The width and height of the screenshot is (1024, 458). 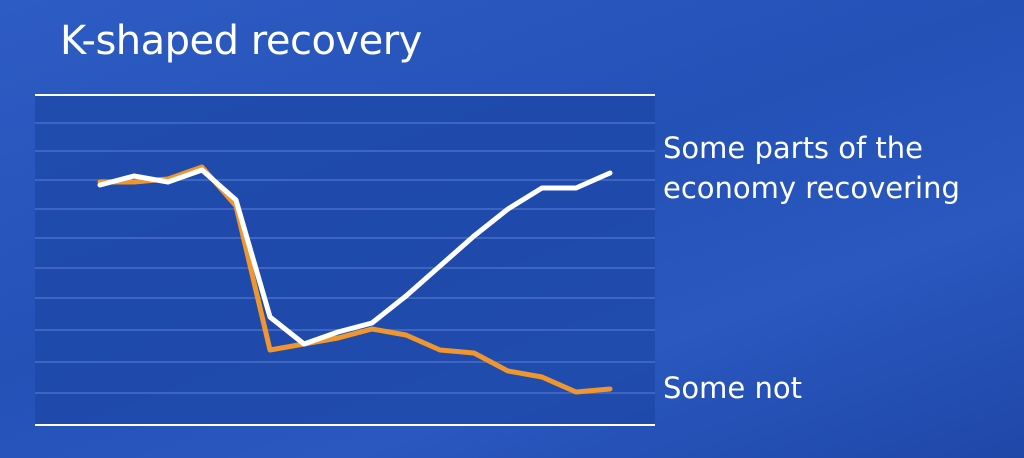 I want to click on series-label: Some parts of the economy recovering, so click(x=811, y=168).